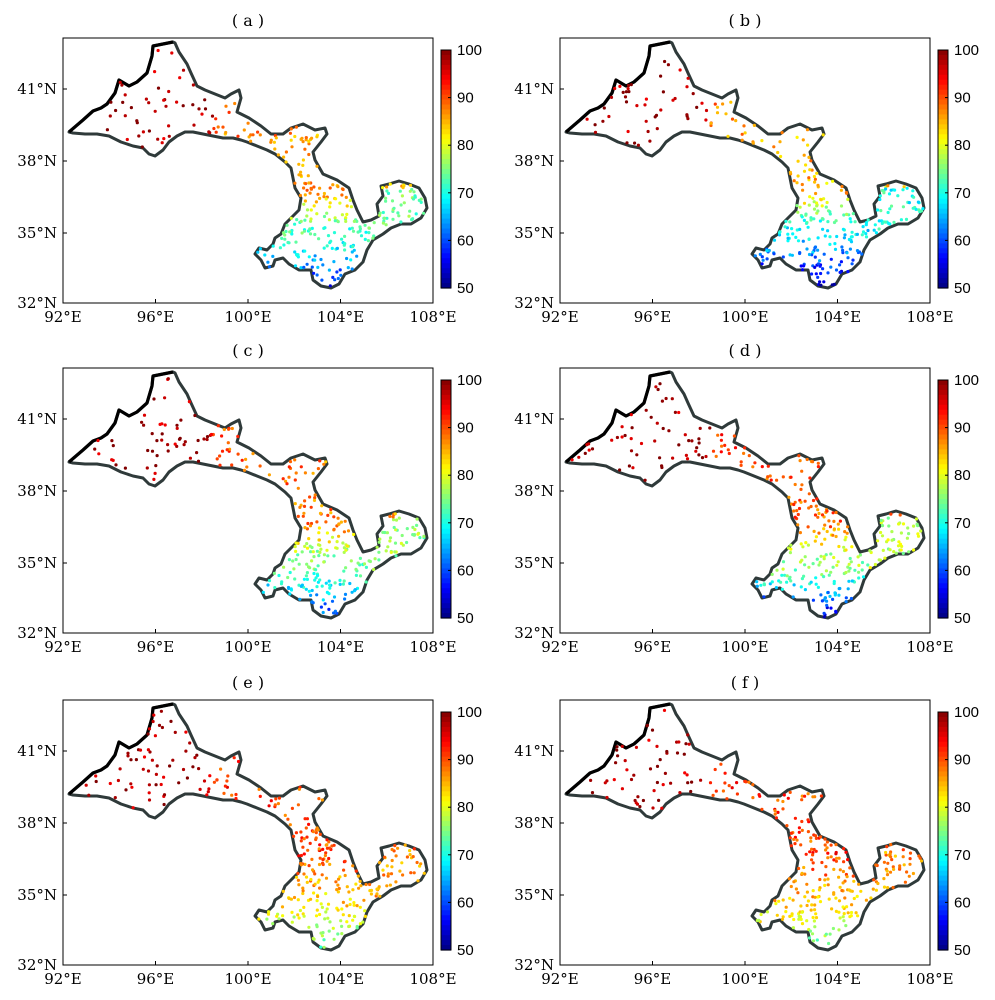 This screenshot has height=1000, width=995. Describe the element at coordinates (432, 647) in the screenshot. I see `x-tick-label: 108°E` at that location.